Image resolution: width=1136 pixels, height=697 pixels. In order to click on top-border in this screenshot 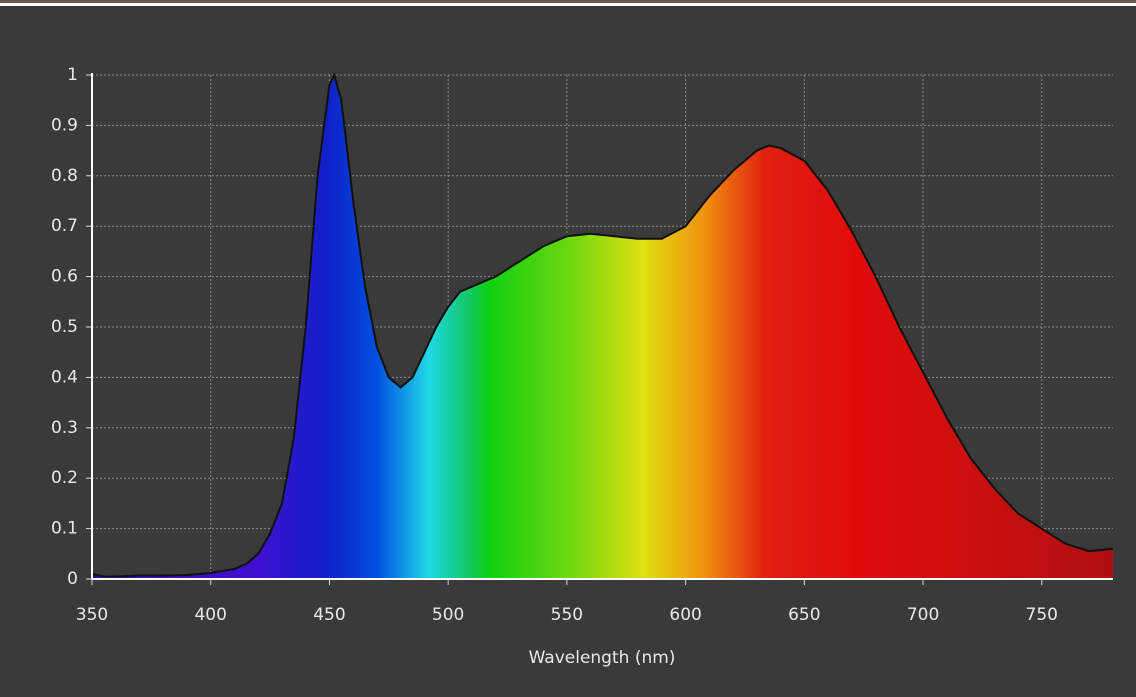, I will do `click(568, 4)`.